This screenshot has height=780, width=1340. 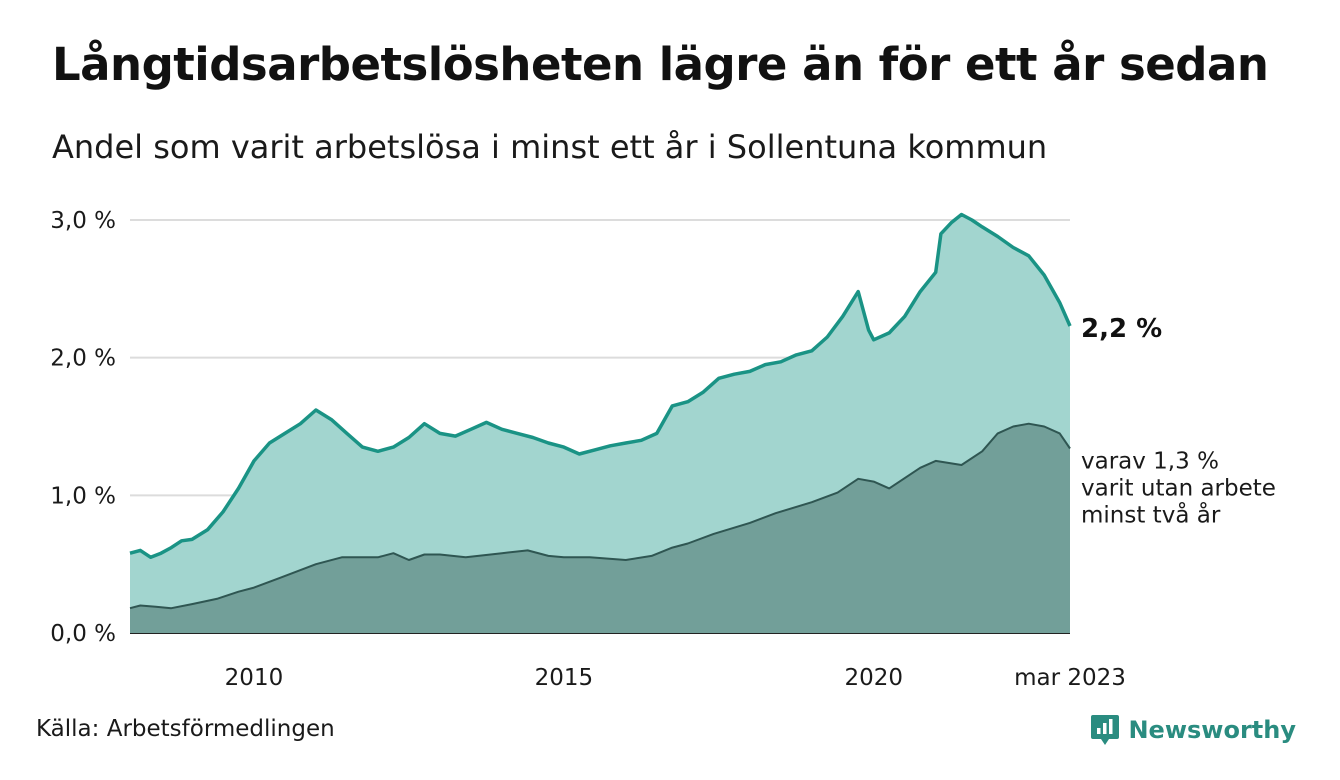 I want to click on y-tick-label: 3,0 %, so click(x=83, y=221).